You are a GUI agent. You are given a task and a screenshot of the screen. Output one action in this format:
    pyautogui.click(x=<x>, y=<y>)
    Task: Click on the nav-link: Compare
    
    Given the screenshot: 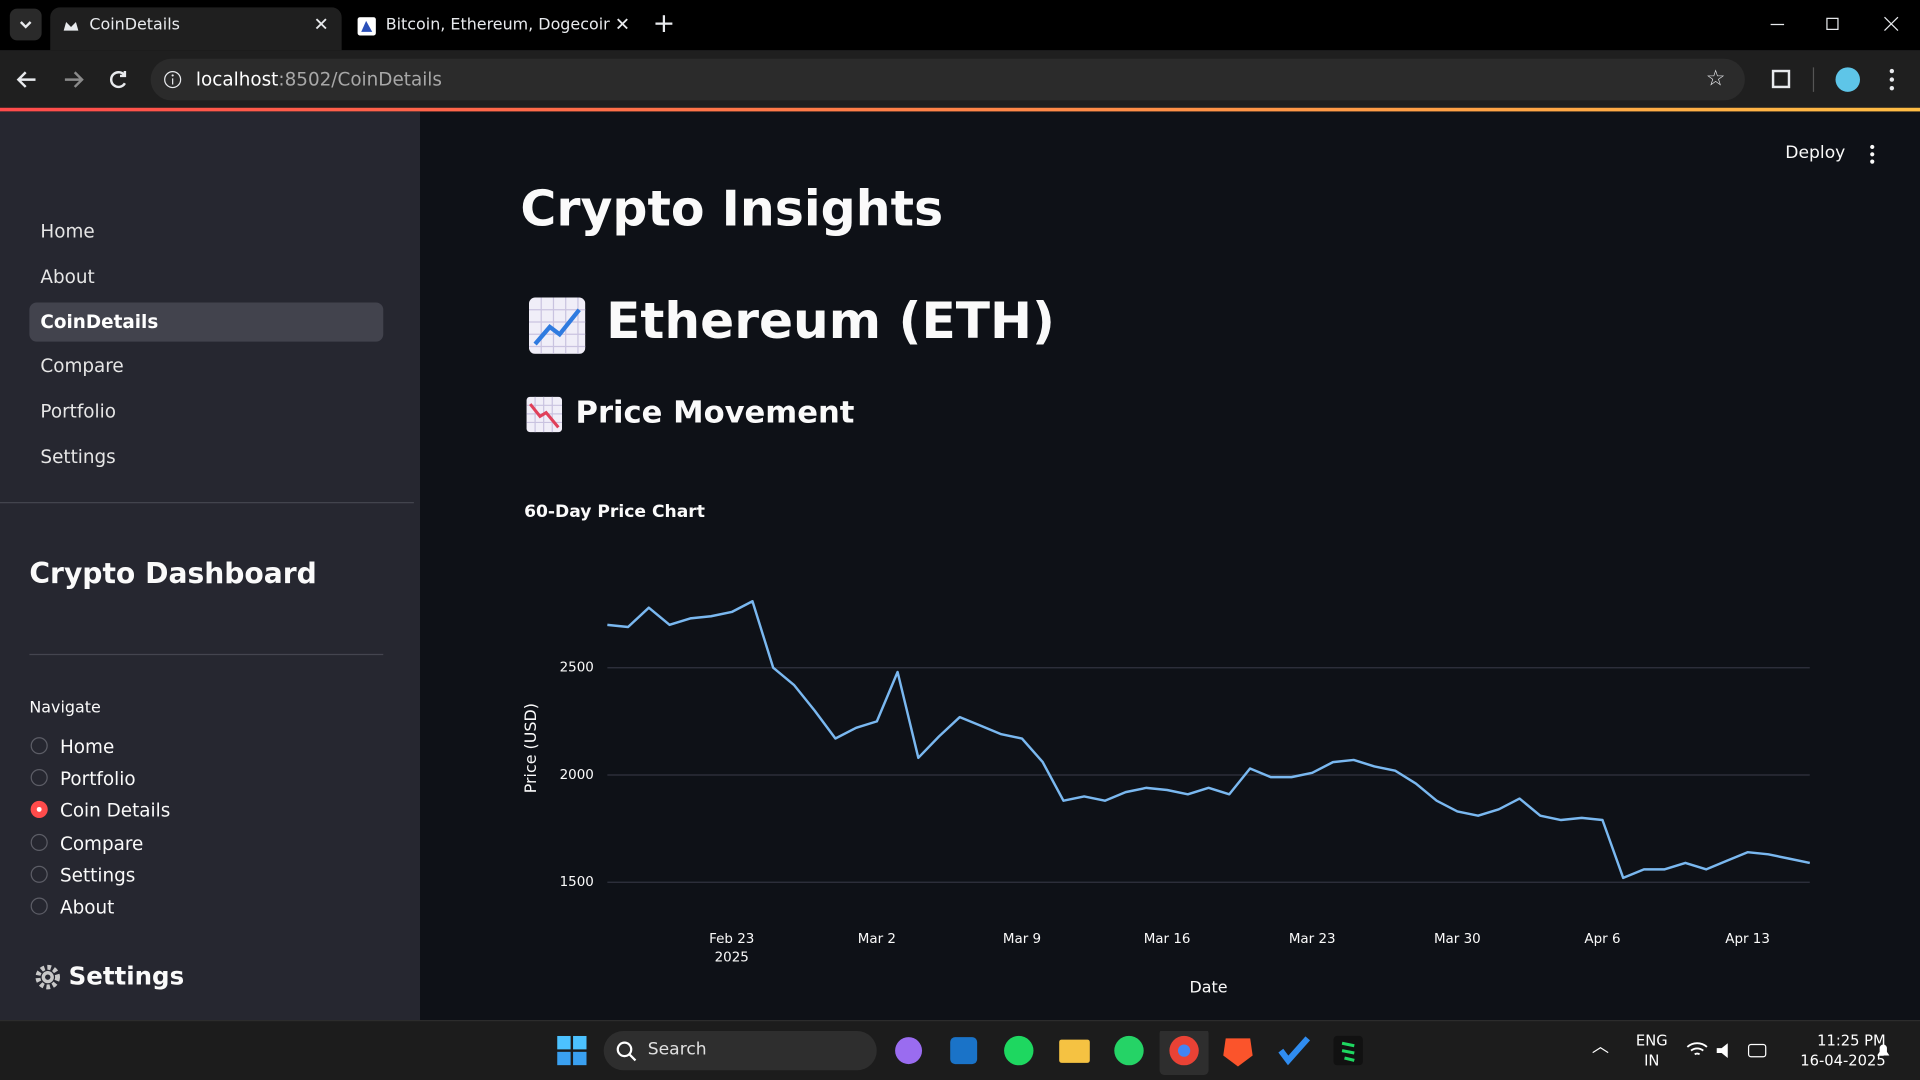 What is the action you would take?
    pyautogui.click(x=82, y=366)
    